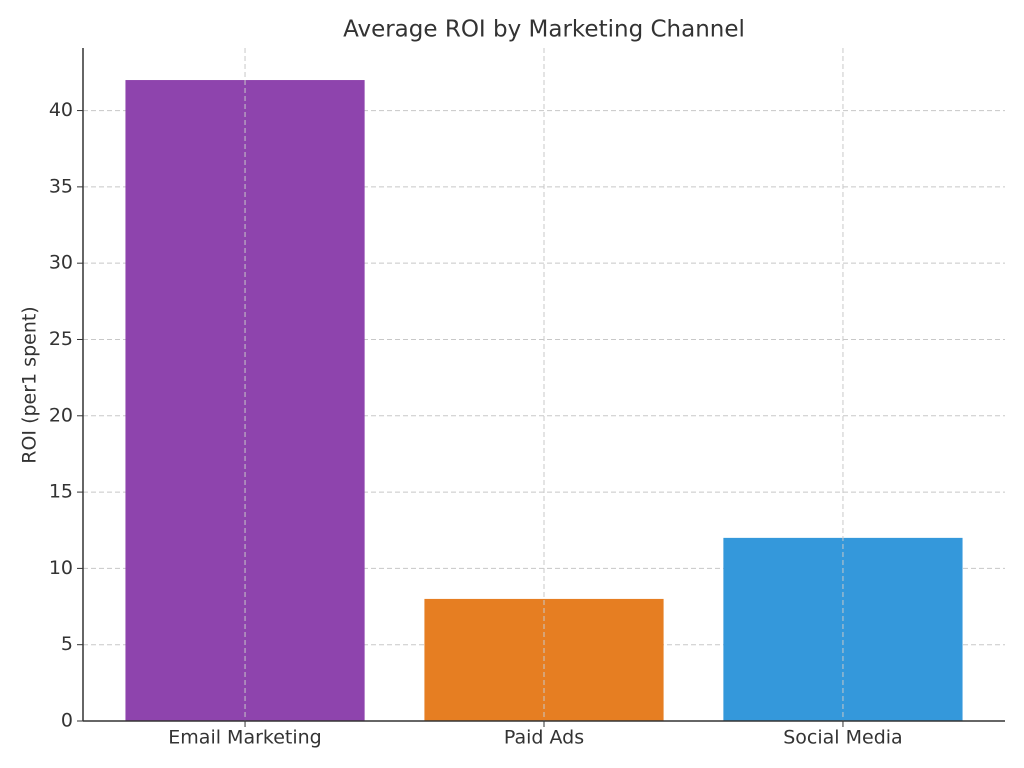 This screenshot has width=1024, height=768. Describe the element at coordinates (67, 721) in the screenshot. I see `y-tick-label: 0` at that location.